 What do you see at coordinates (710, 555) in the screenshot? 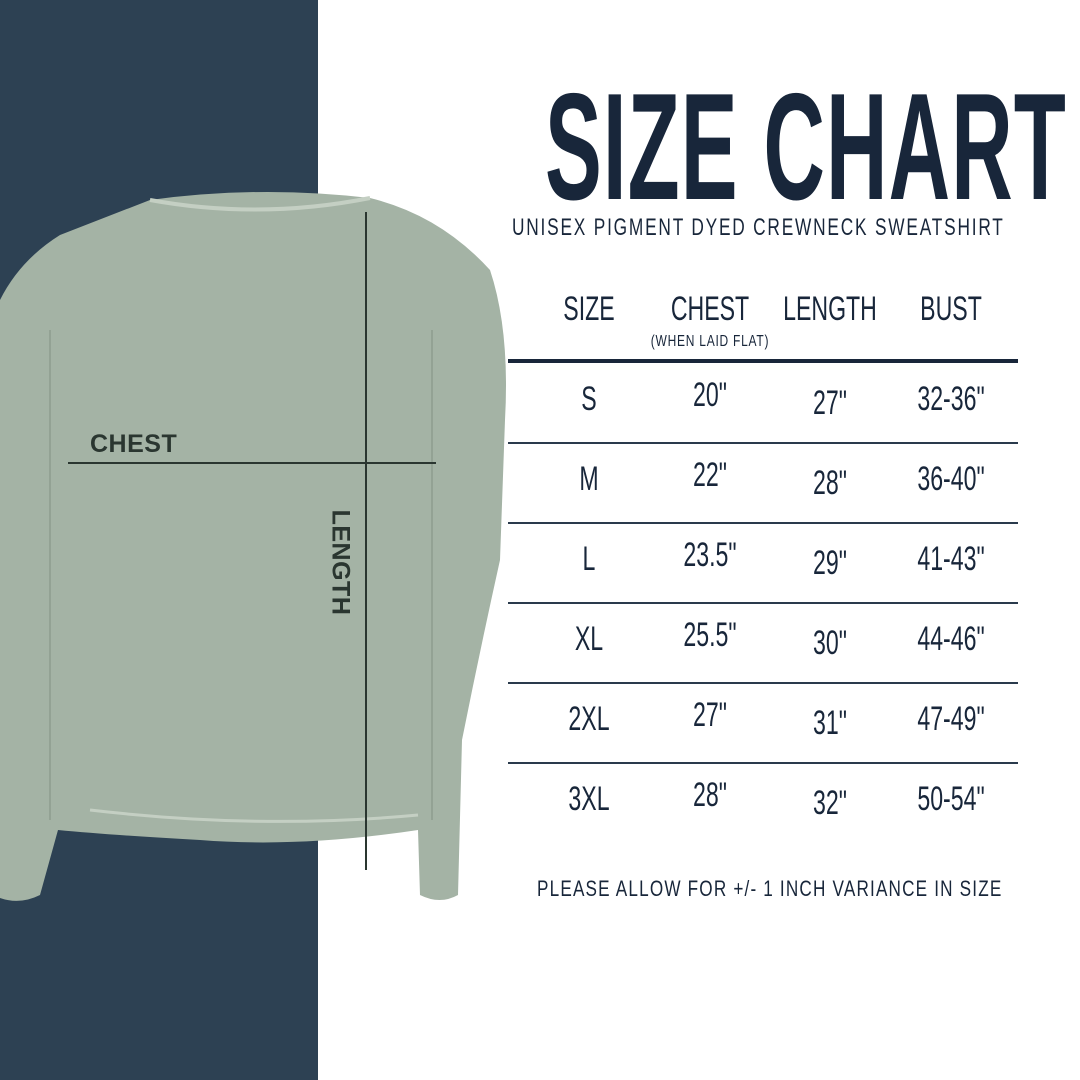
I see `table-cell: 23.5"` at bounding box center [710, 555].